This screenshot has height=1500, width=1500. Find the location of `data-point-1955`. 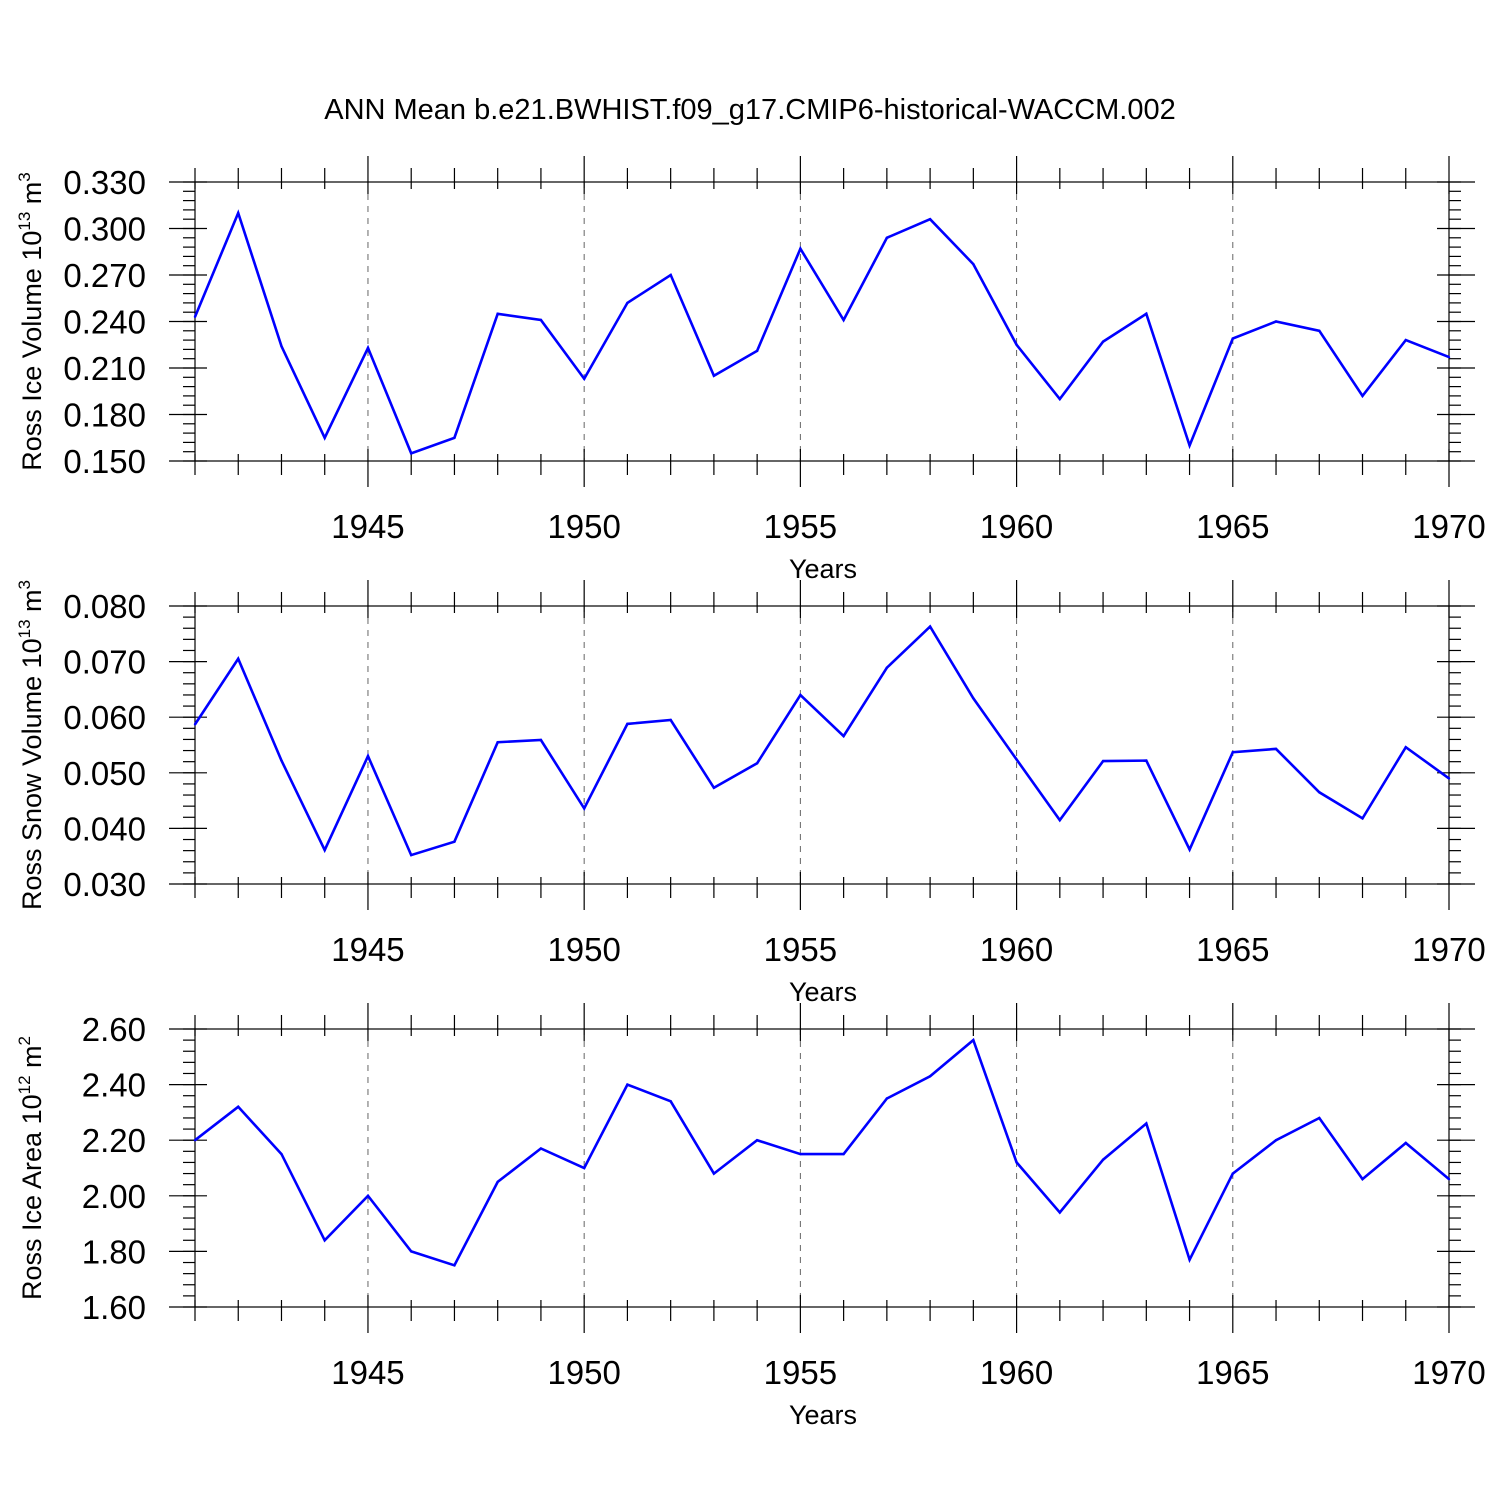

data-point-1955 is located at coordinates (800, 695).